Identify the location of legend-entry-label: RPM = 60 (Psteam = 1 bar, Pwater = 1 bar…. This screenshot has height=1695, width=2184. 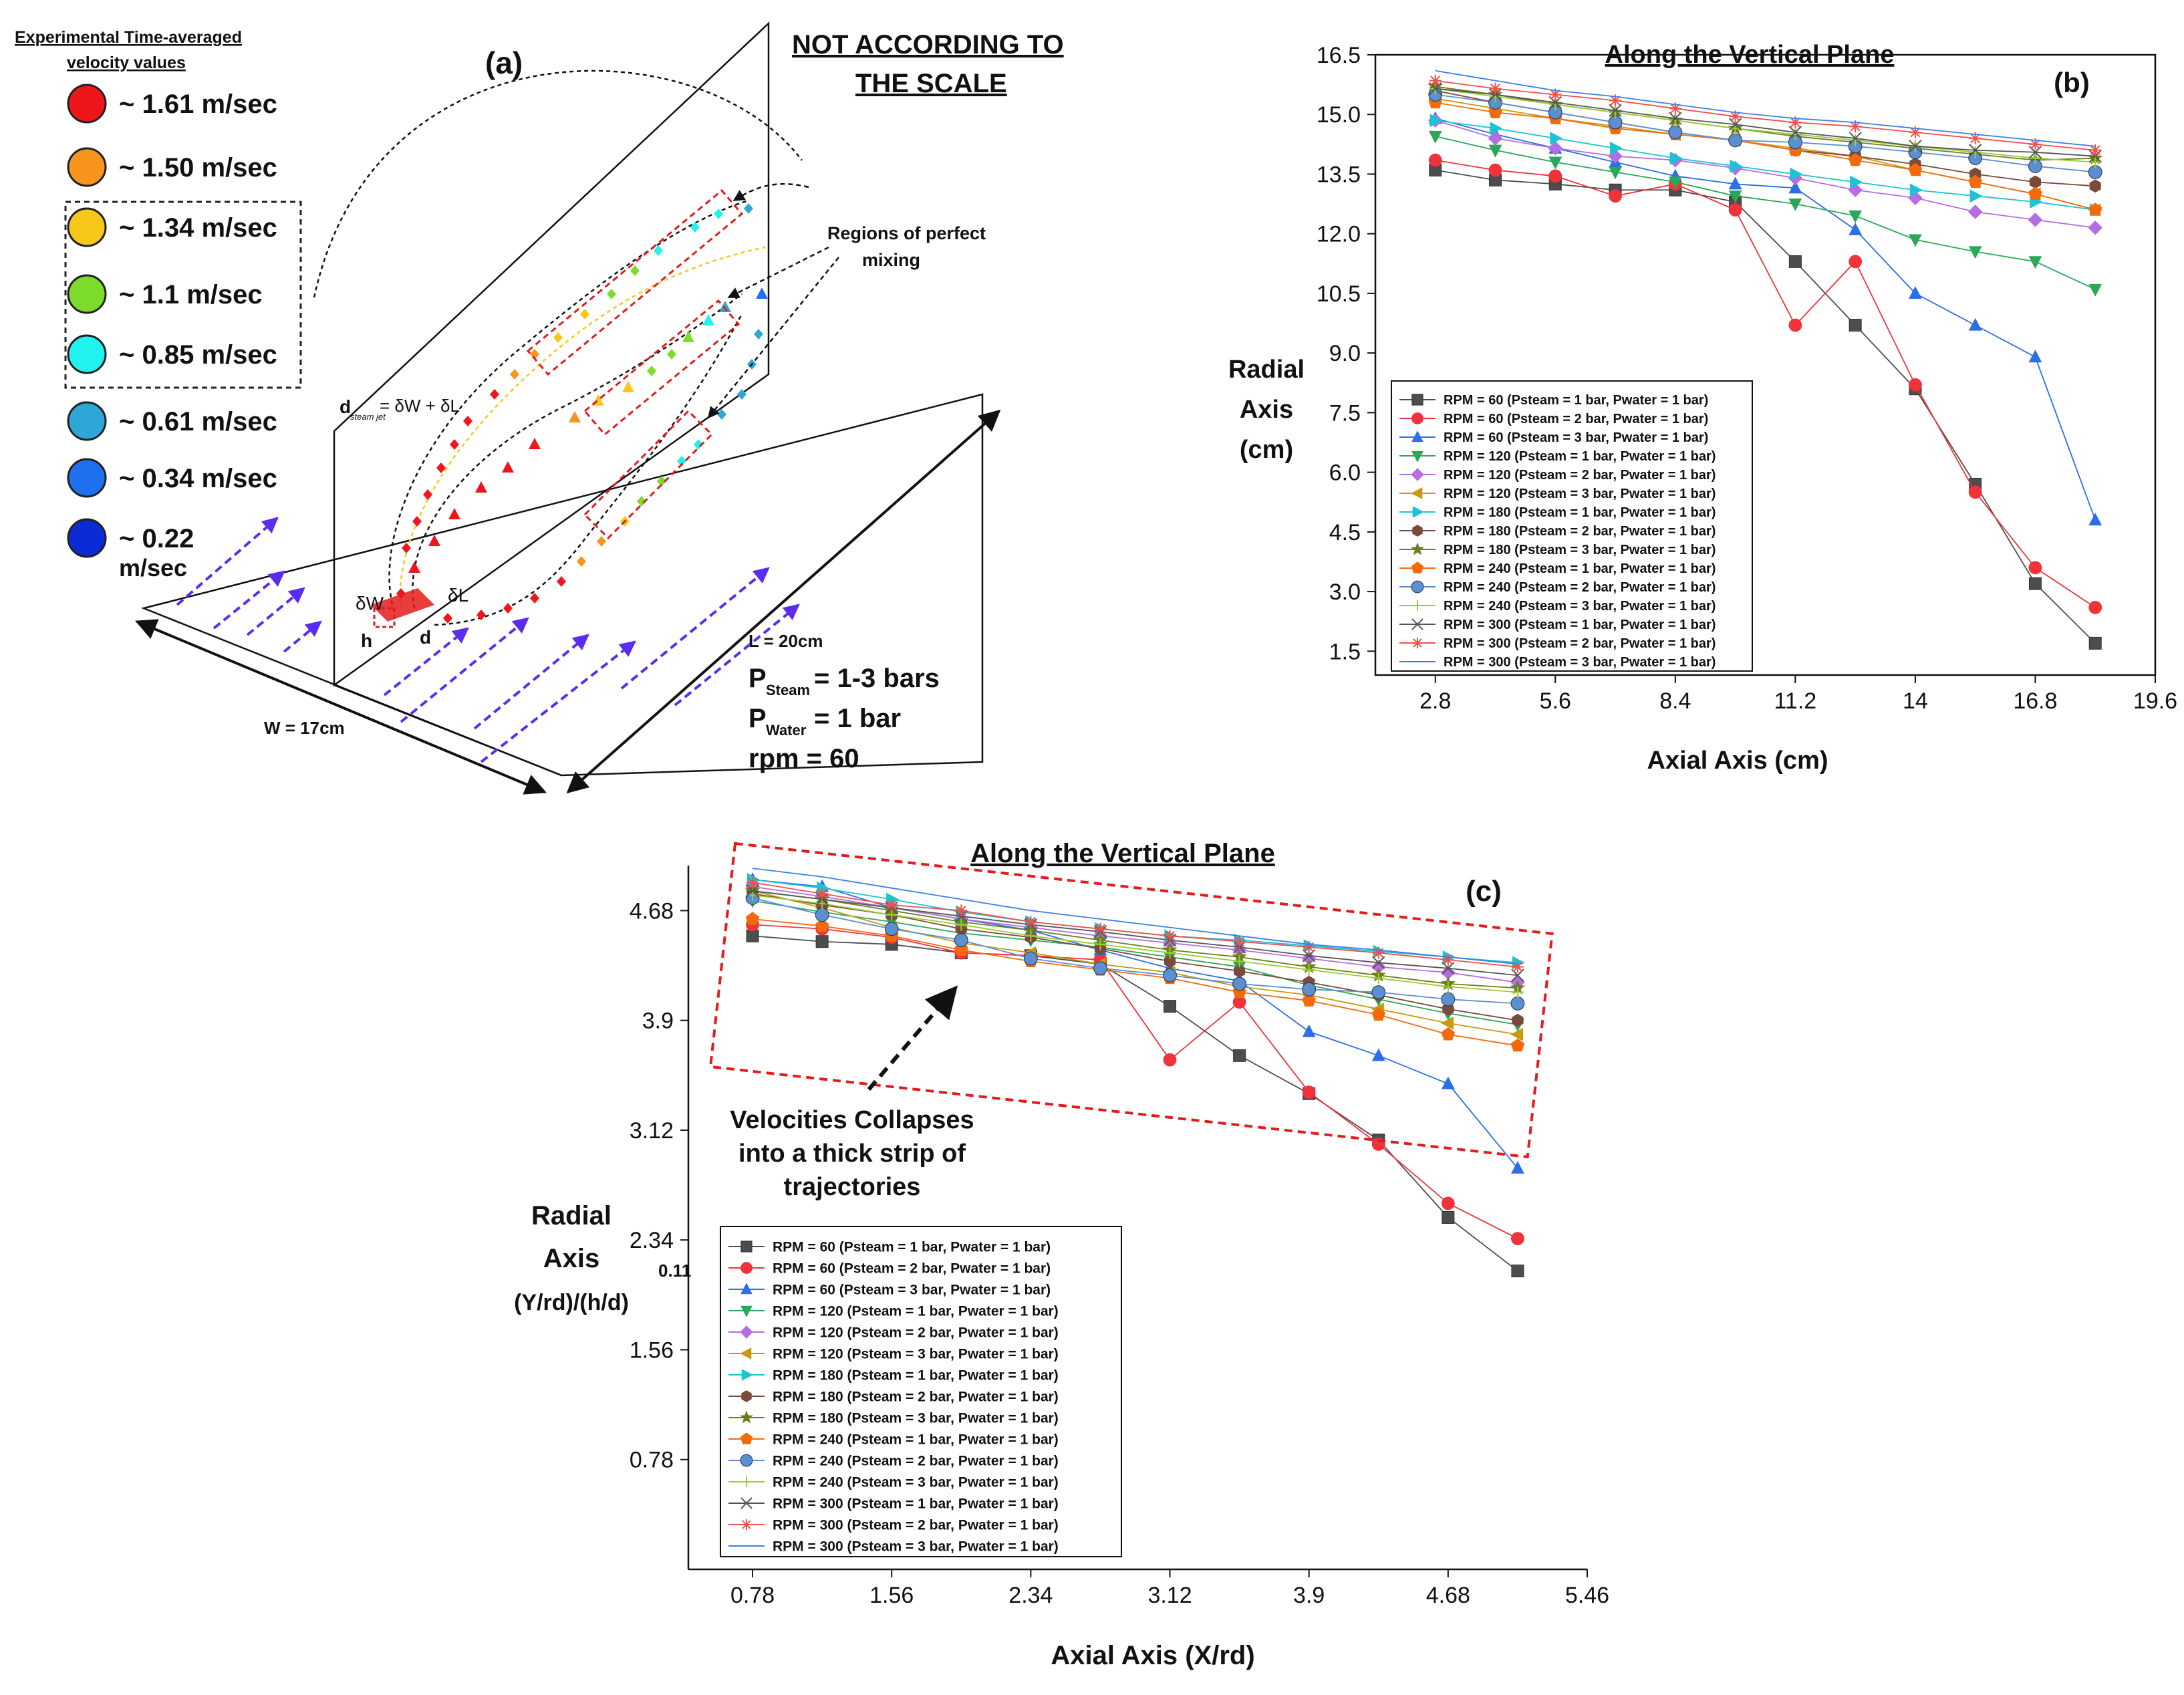
(912, 1247).